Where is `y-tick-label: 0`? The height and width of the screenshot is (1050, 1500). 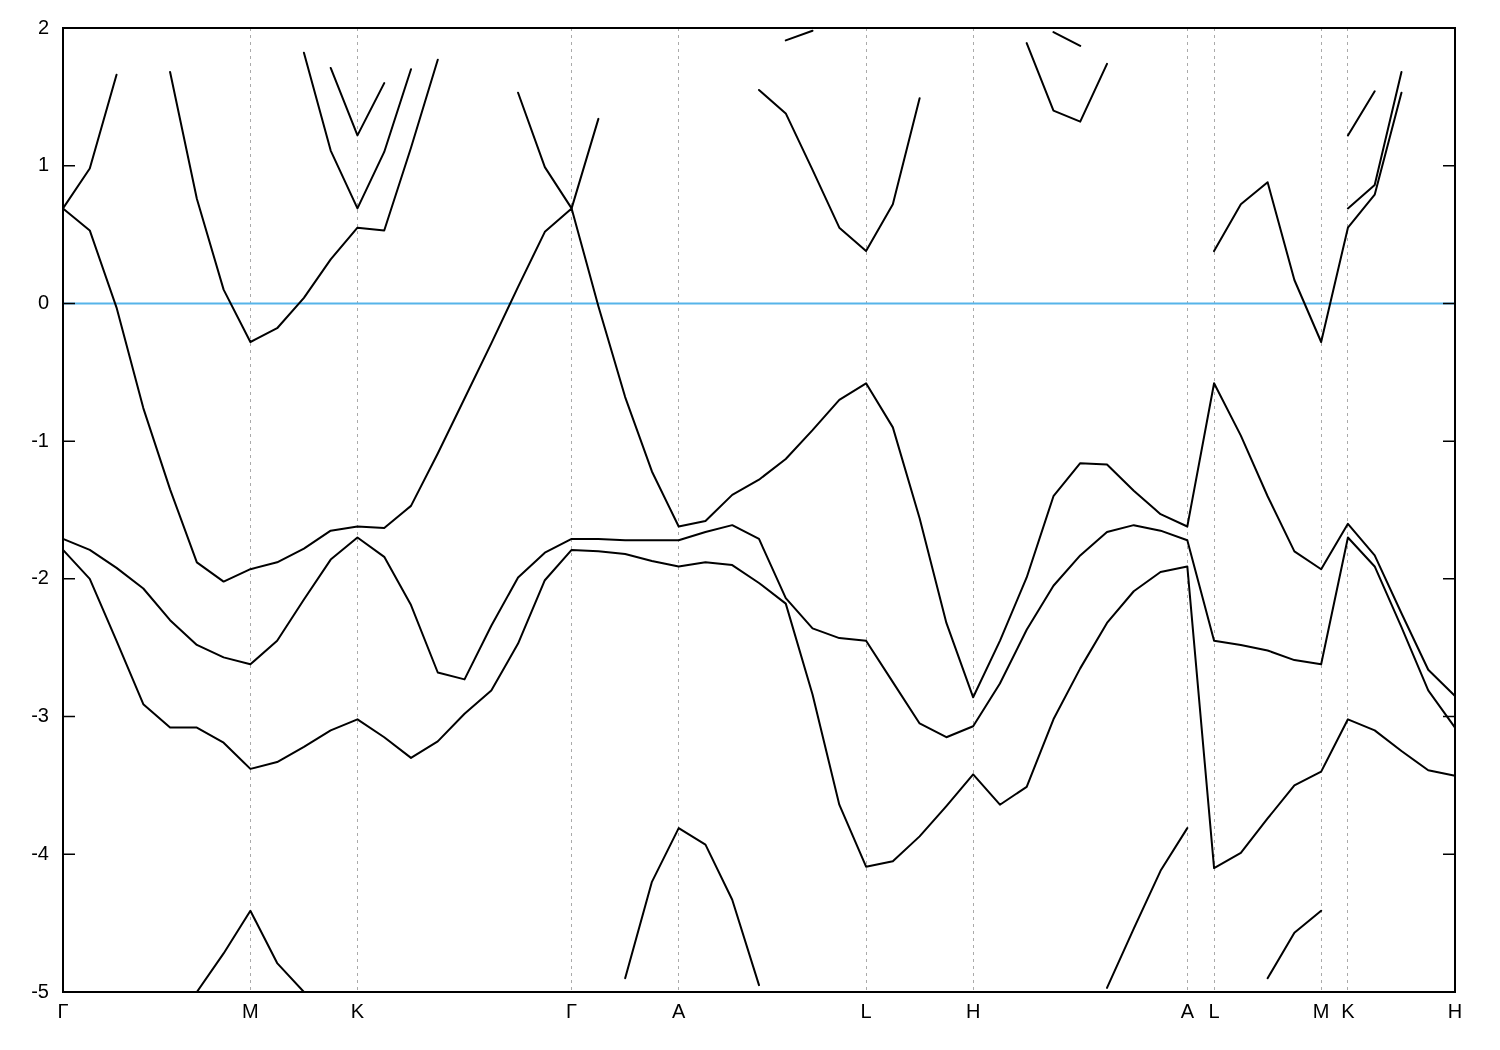 y-tick-label: 0 is located at coordinates (43, 301).